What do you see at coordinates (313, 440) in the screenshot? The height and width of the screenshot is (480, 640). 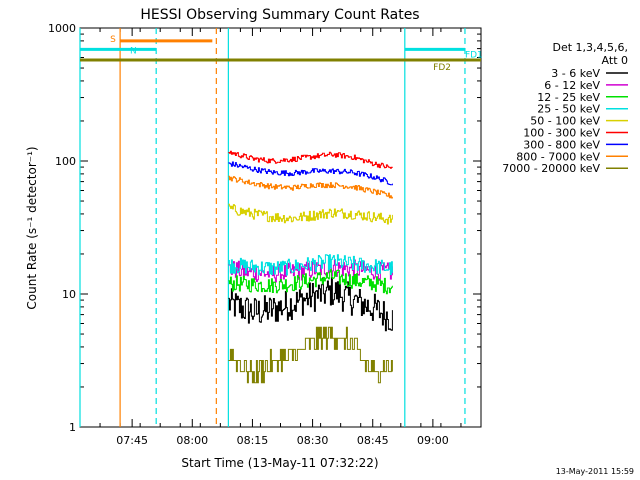 I see `x-tick-label: 08:30` at bounding box center [313, 440].